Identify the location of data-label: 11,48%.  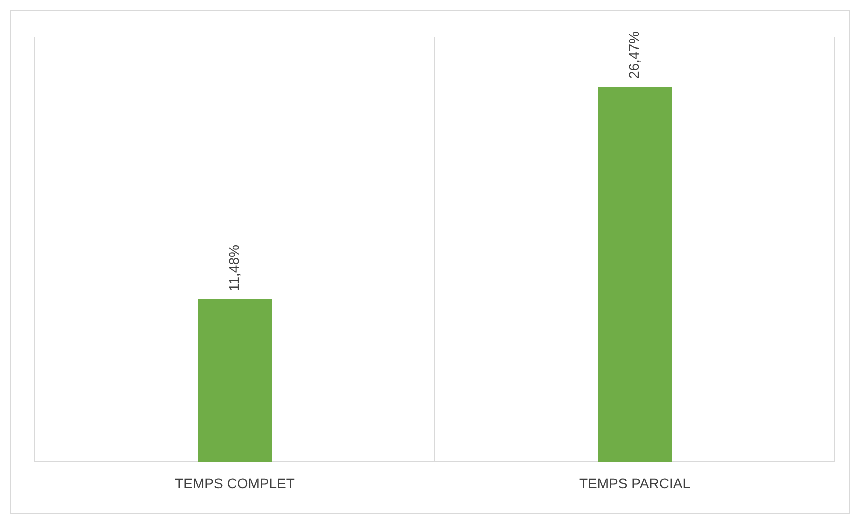
(234, 268).